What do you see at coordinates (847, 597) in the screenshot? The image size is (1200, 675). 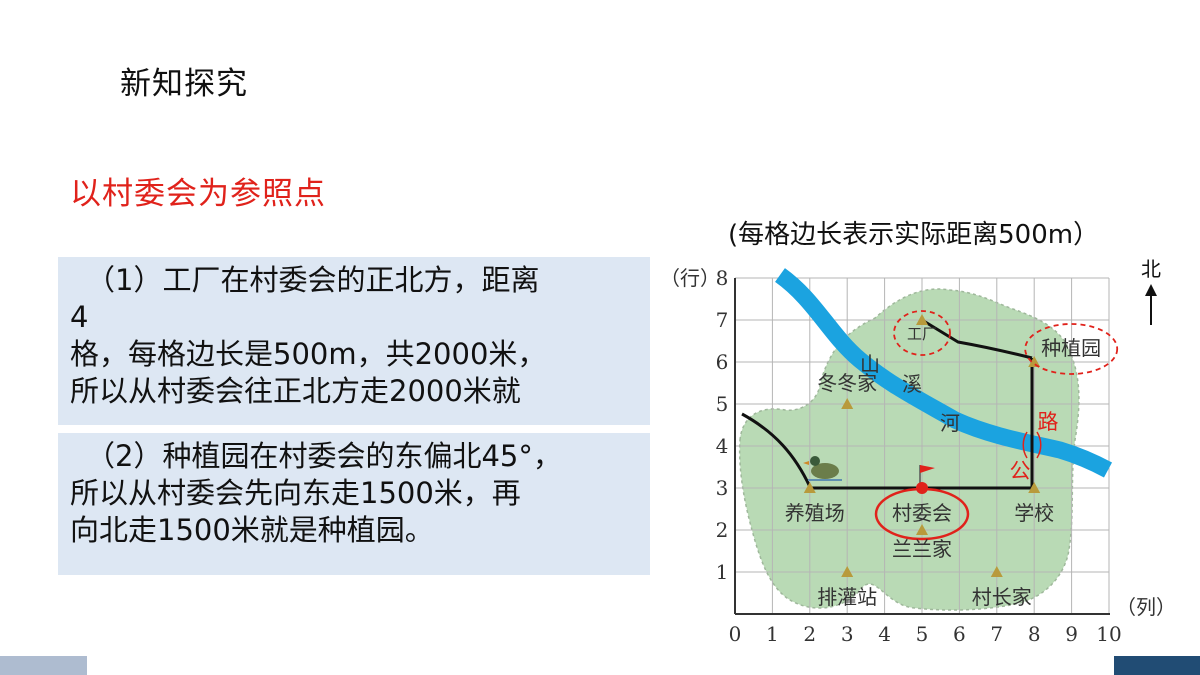 I see `pump-station-label: 排灌站` at bounding box center [847, 597].